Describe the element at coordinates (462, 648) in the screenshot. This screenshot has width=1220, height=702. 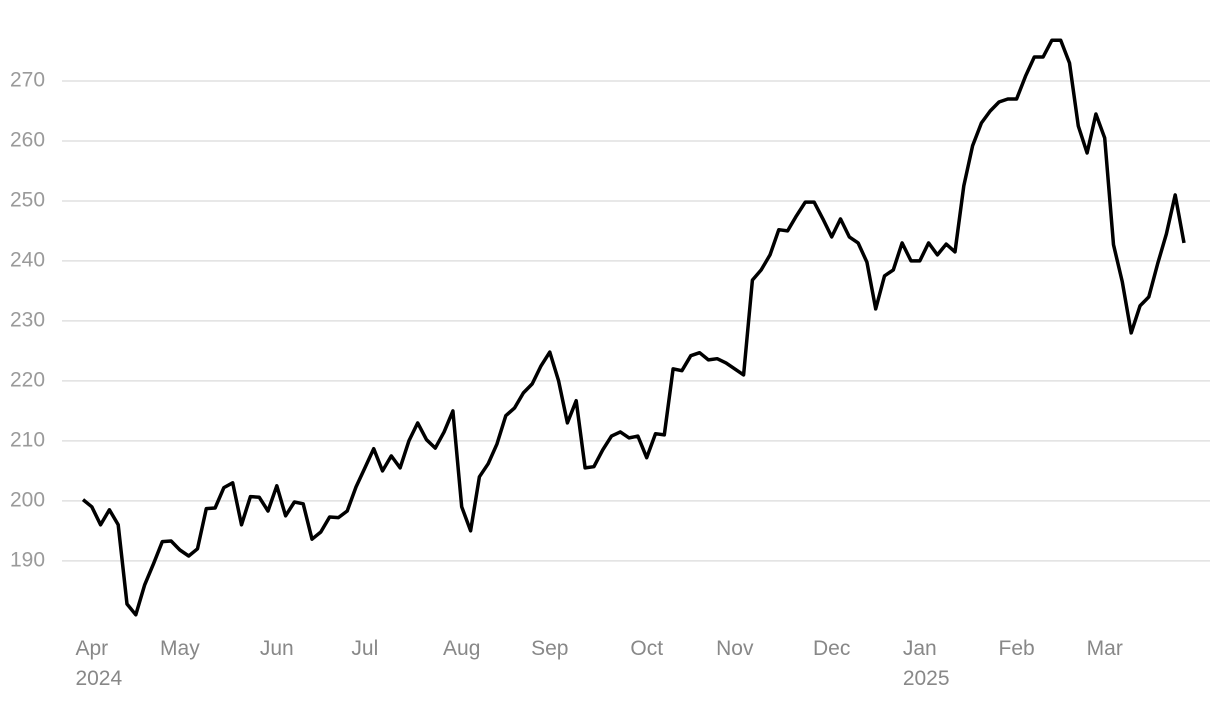
I see `x-tick-label: Aug` at that location.